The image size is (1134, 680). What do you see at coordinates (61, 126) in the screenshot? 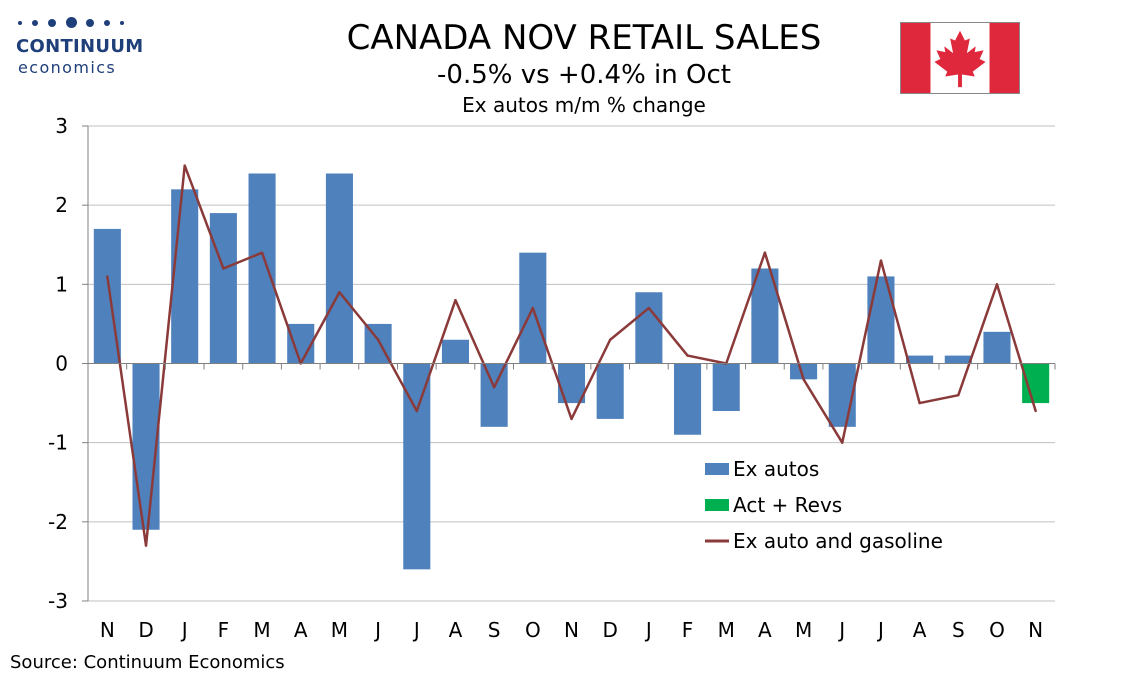
I see `y-tick-label: 3` at bounding box center [61, 126].